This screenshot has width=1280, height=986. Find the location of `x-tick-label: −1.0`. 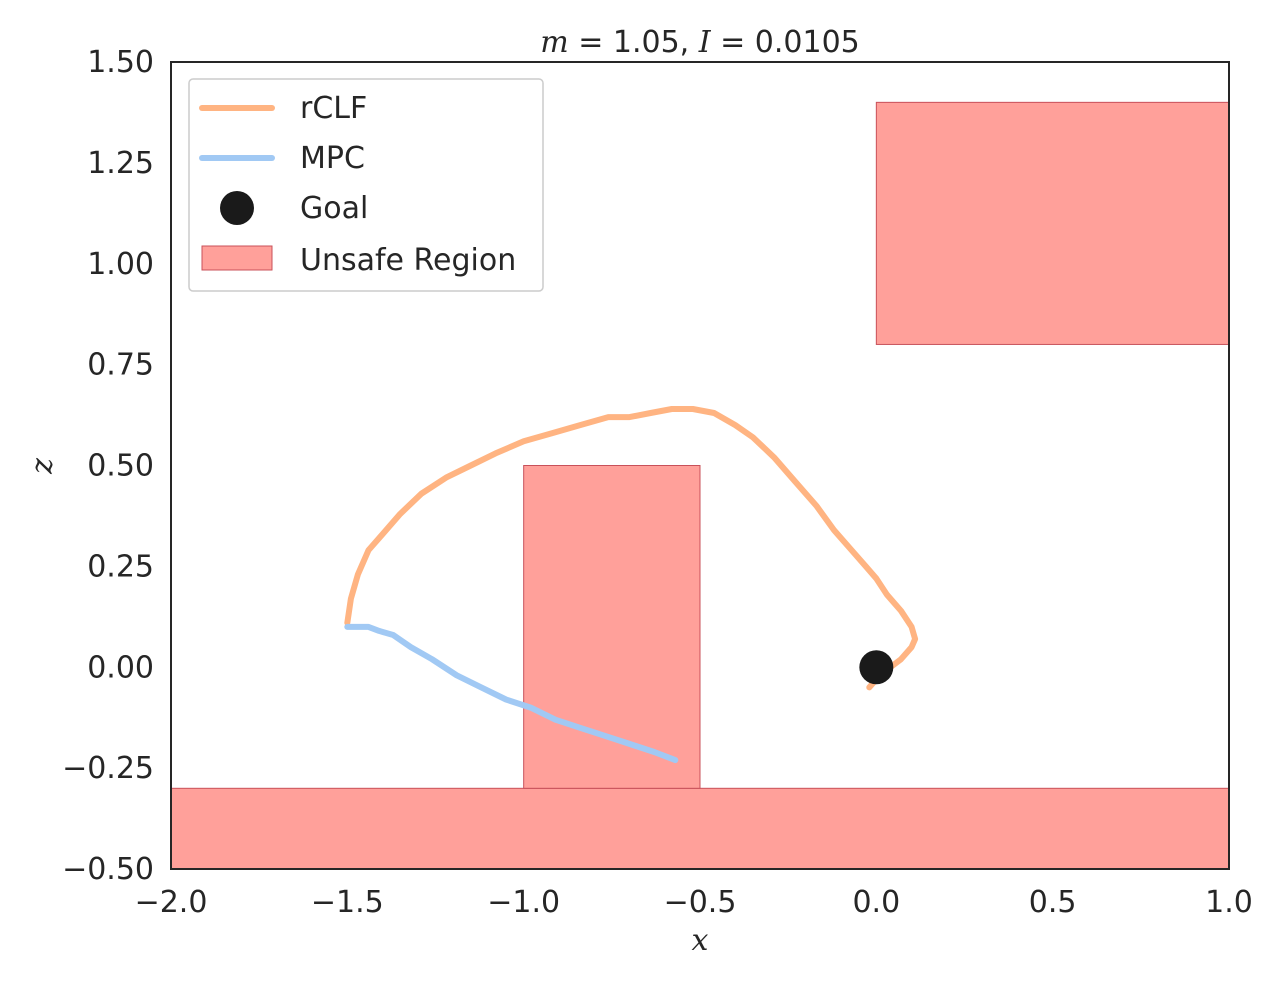

x-tick-label: −1.0 is located at coordinates (523, 902).